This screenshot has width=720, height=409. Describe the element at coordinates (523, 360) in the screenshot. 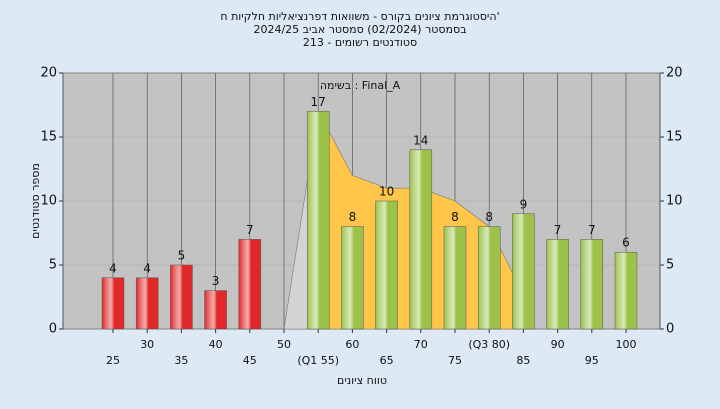

I see `x-tick-label: 85` at that location.